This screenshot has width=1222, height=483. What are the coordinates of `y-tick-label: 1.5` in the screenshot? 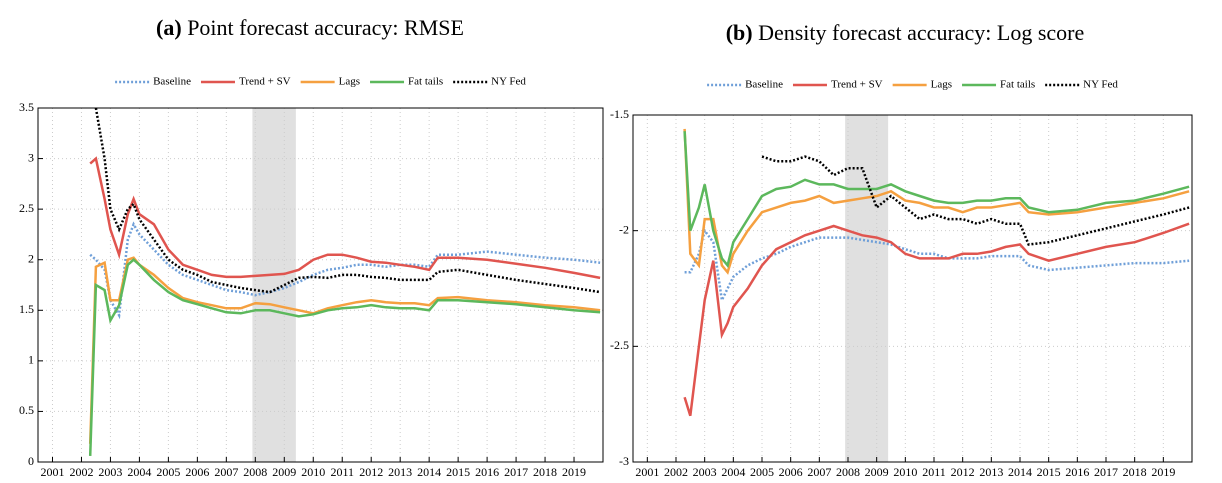 It's located at (26, 309).